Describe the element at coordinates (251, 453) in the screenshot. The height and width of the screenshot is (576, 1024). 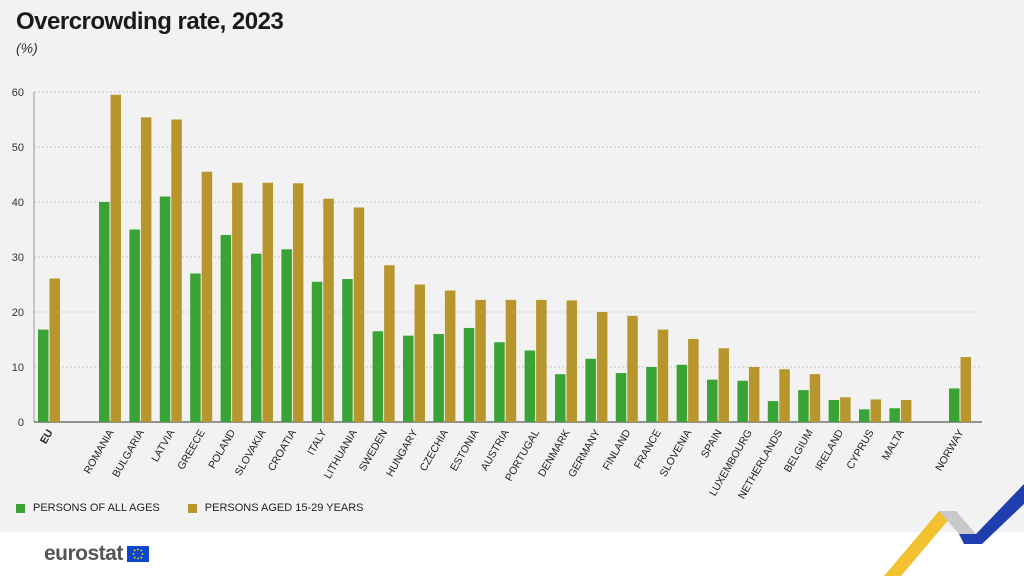
I see `x-tick-label: SLOVAKIA` at that location.